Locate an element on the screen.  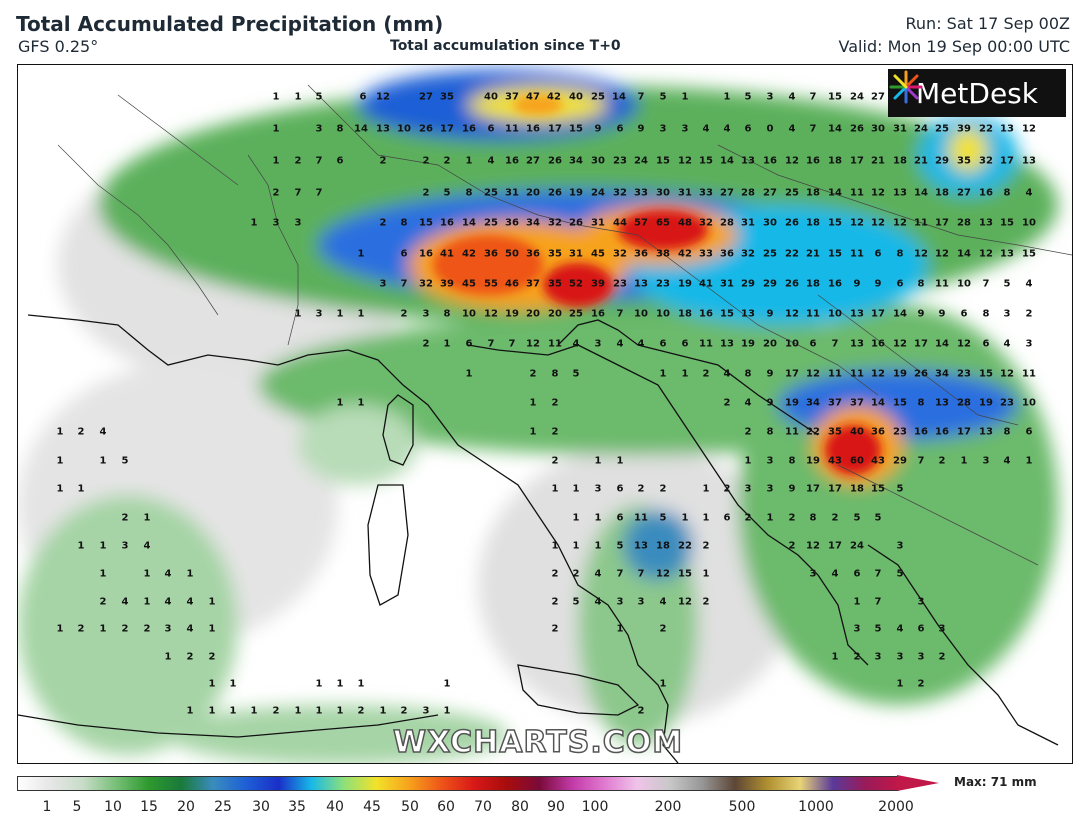
precip-value: 25 is located at coordinates (491, 193).